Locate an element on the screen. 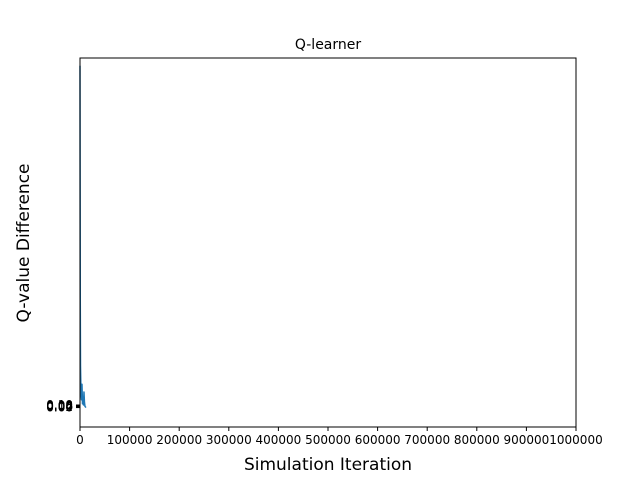 This screenshot has width=640, height=484. y-tick-label: 0.06 is located at coordinates (59, 406).